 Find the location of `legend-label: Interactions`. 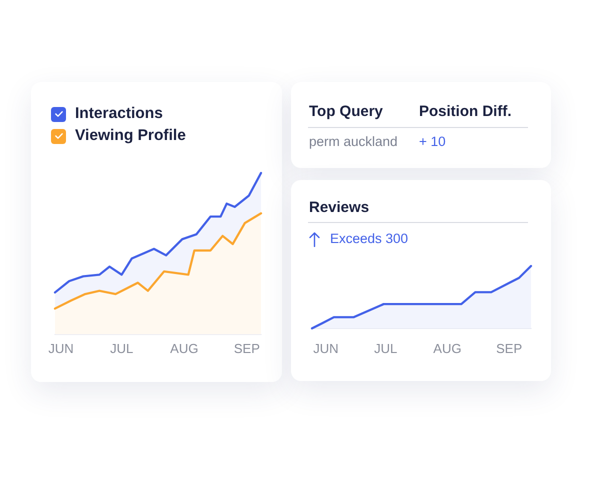

legend-label: Interactions is located at coordinates (119, 114).